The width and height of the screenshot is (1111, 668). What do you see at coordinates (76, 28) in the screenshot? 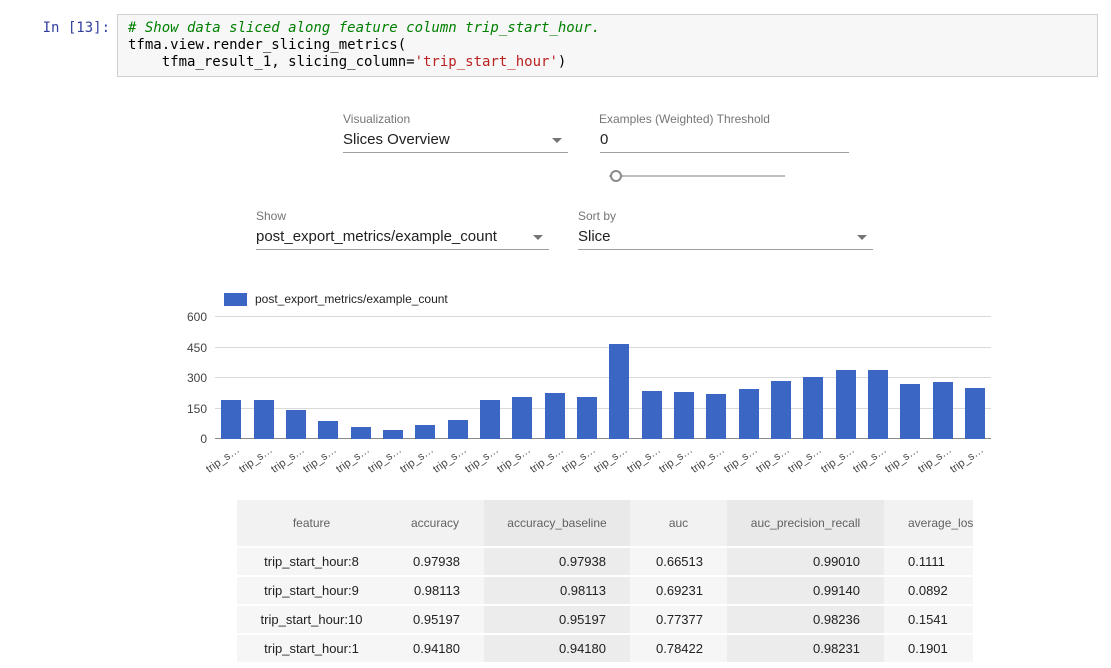
I see `input-prompt: In [13]:` at bounding box center [76, 28].